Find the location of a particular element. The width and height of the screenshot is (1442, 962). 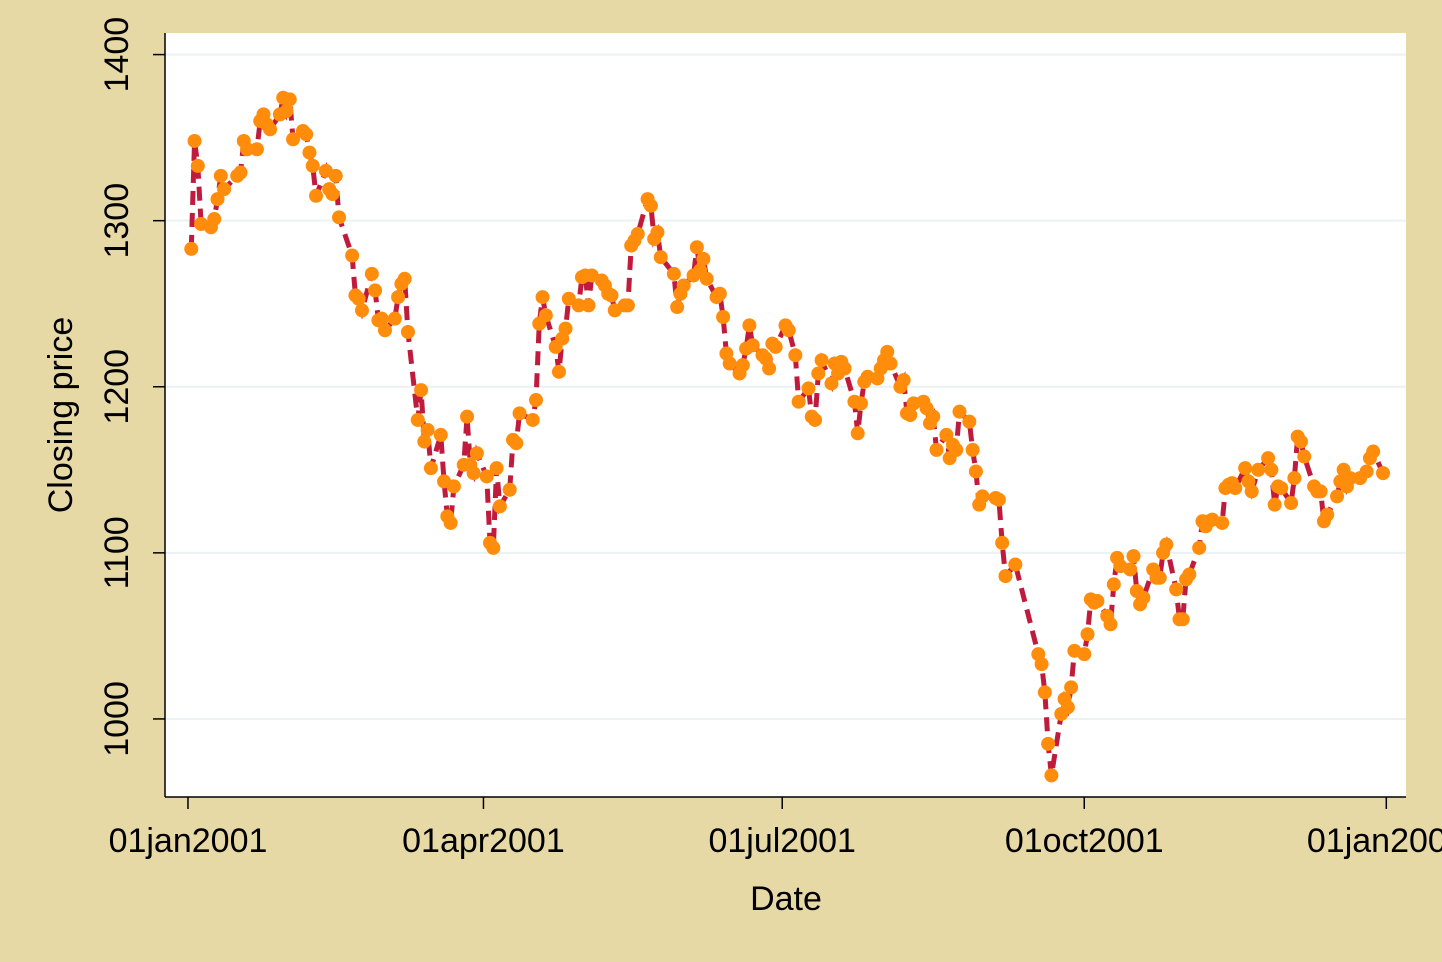

x-tick-label: 01jan2002 is located at coordinates (1374, 841).